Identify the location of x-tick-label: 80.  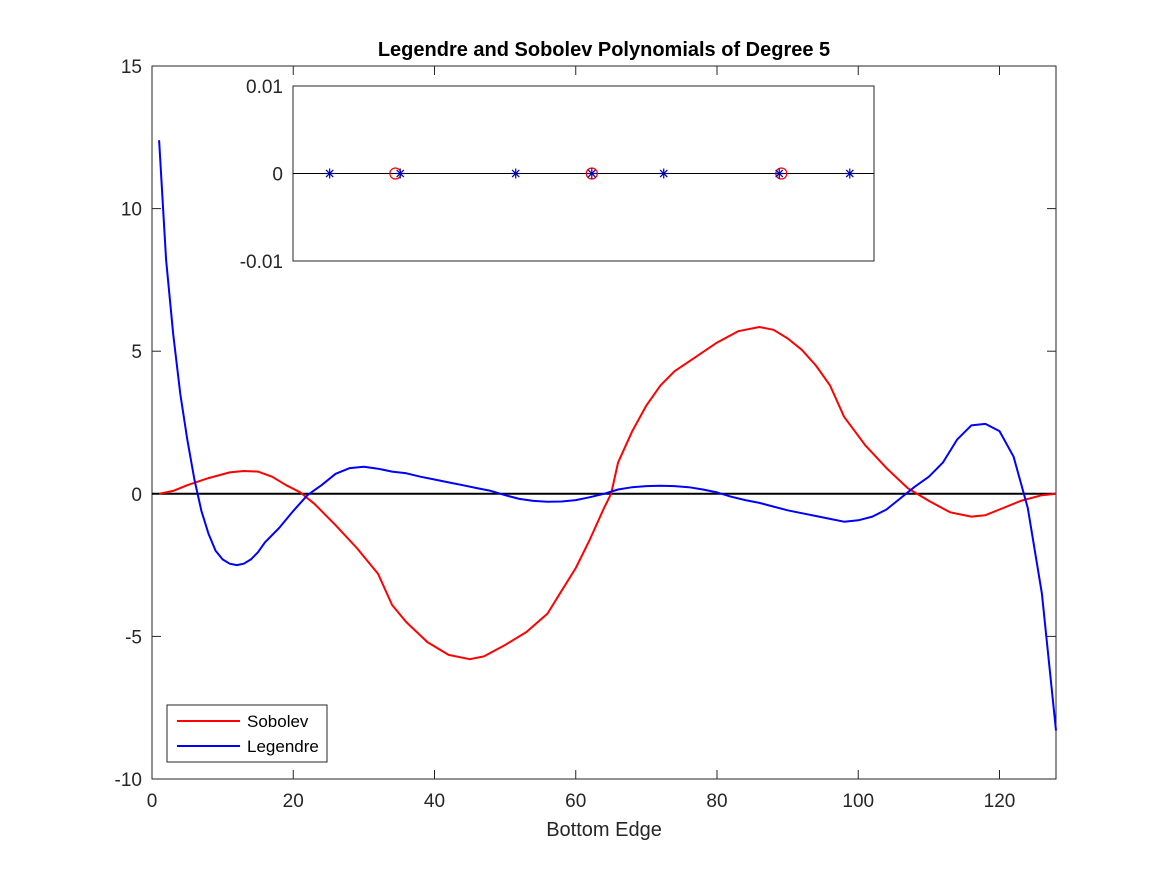
(716, 801).